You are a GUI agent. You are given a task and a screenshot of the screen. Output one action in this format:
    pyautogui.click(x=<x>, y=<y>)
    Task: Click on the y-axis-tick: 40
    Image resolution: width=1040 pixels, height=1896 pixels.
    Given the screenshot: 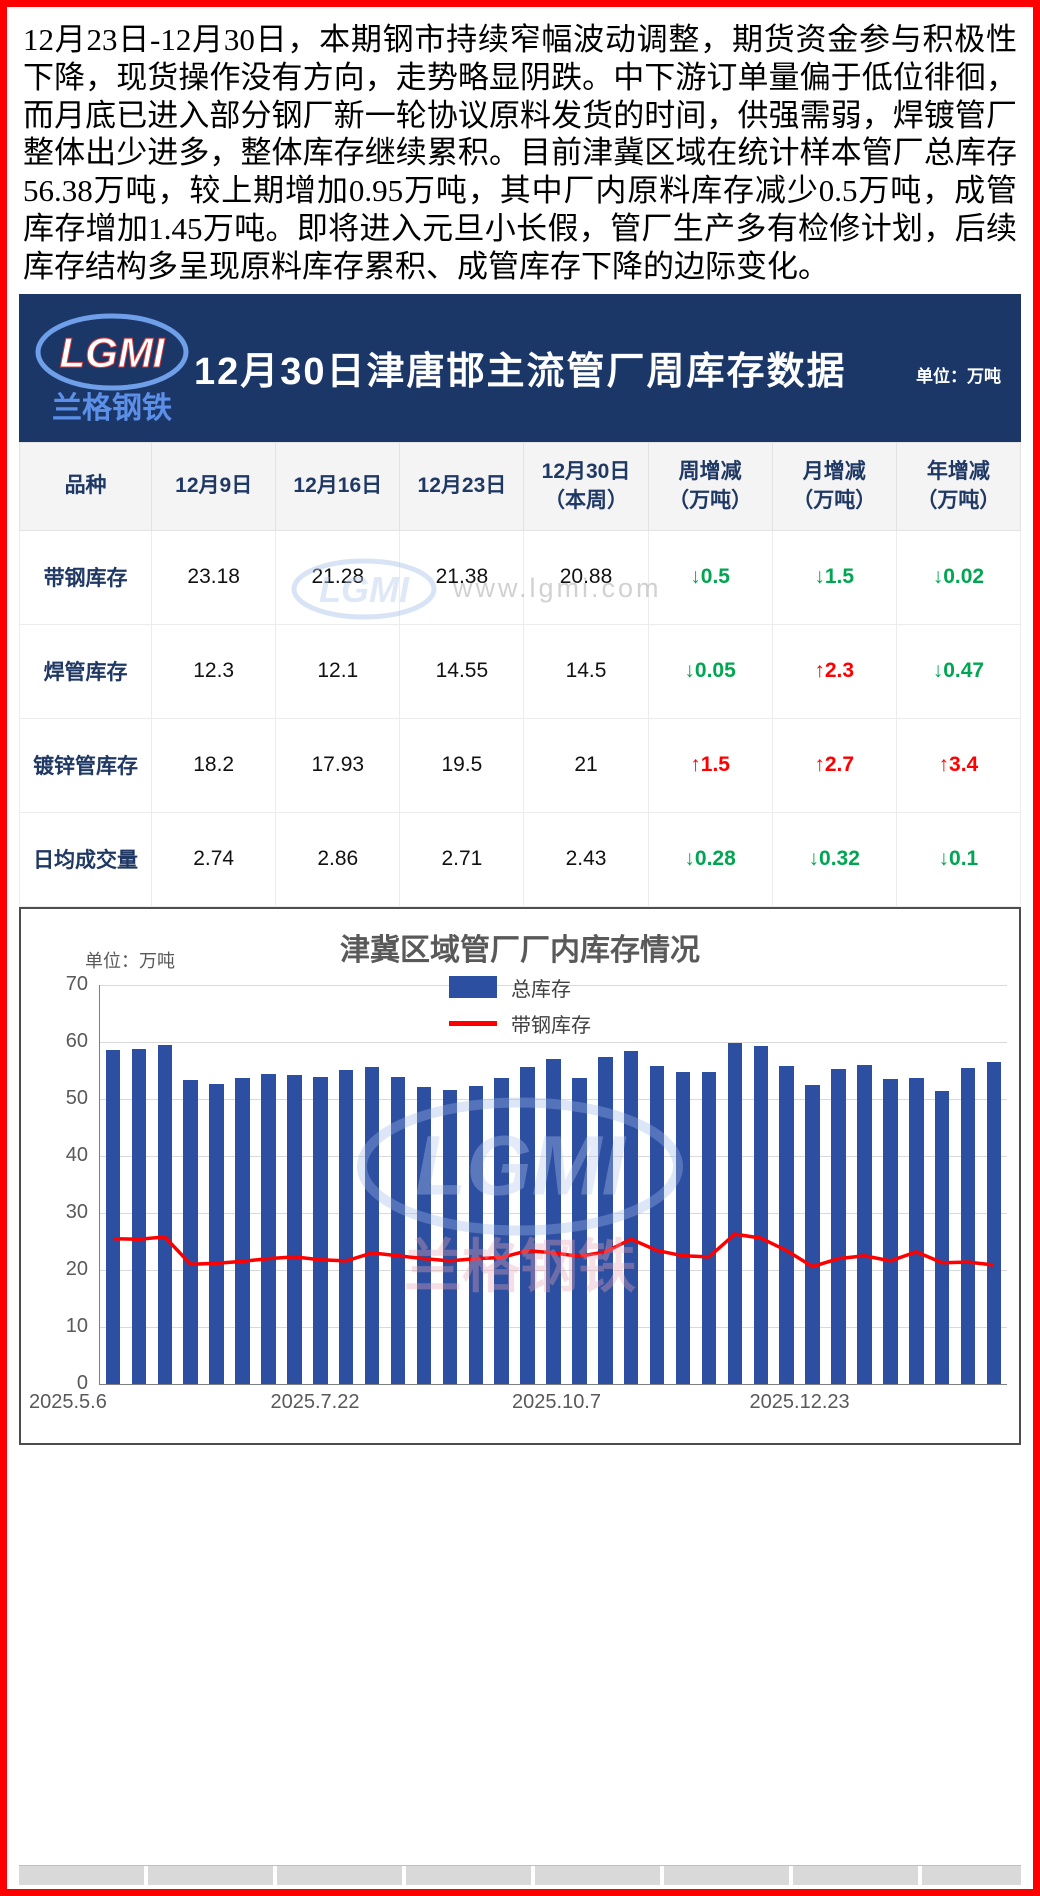 What is the action you would take?
    pyautogui.click(x=76, y=1154)
    